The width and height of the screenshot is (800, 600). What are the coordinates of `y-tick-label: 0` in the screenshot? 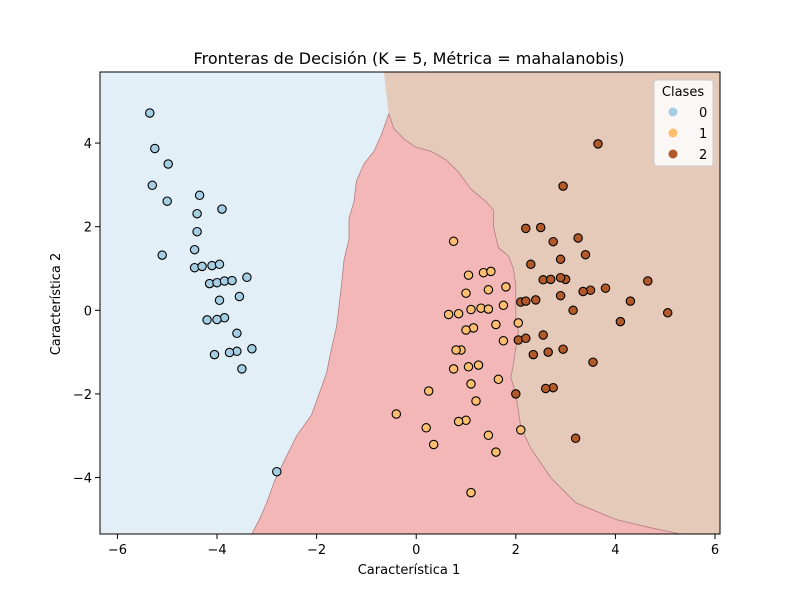 It's located at (88, 311).